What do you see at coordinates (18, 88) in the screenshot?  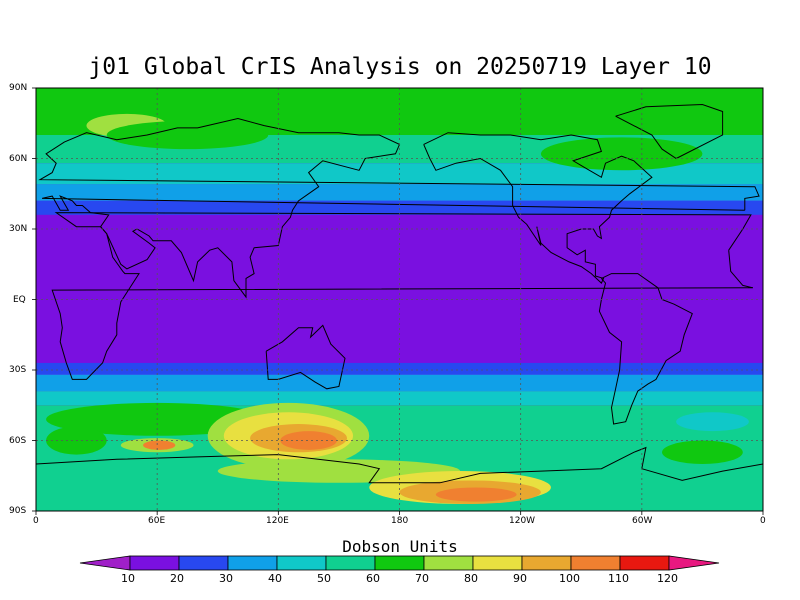 I see `lat-label-90n: 90N` at bounding box center [18, 88].